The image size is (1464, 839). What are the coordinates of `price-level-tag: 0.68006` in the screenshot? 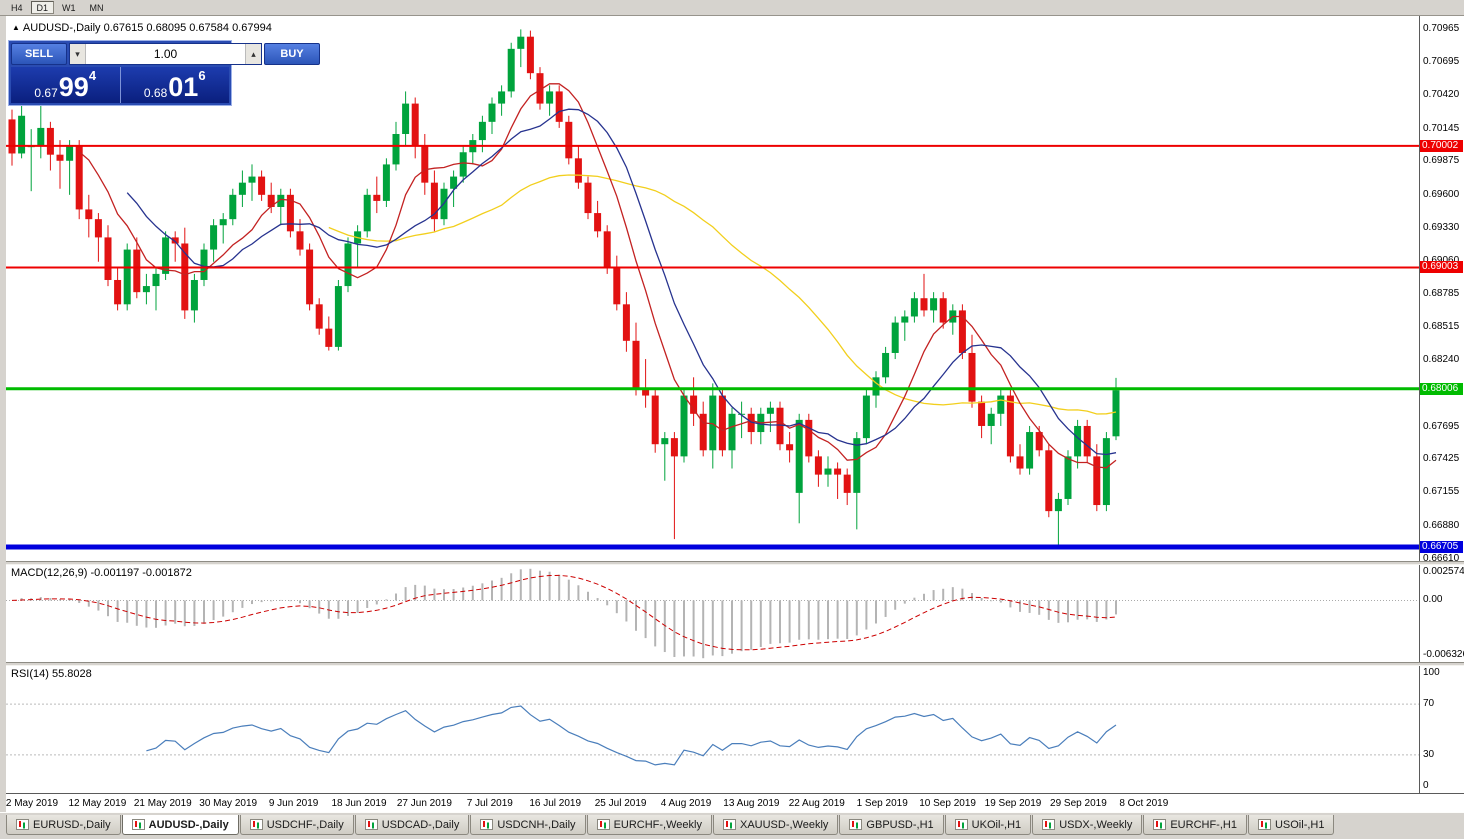 It's located at (1441, 388).